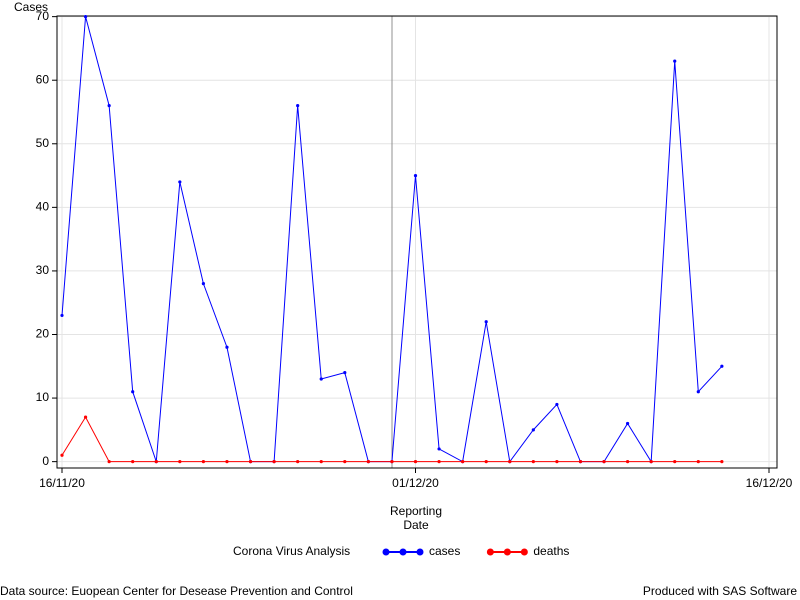 The image size is (800, 600). I want to click on legend-label: deaths, so click(551, 551).